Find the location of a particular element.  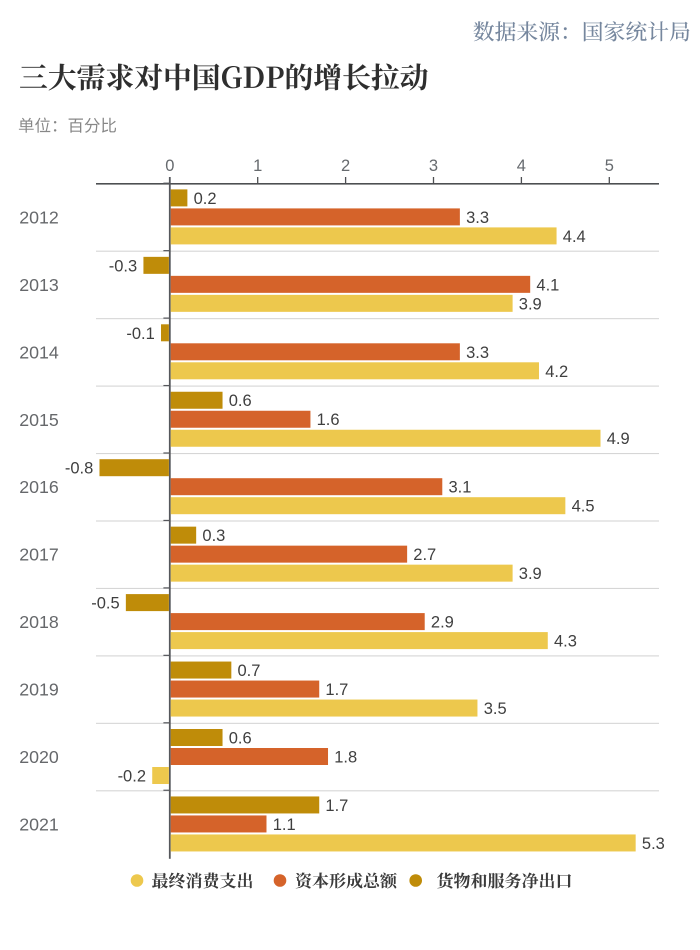

svg-text: 2 is located at coordinates (345, 166).